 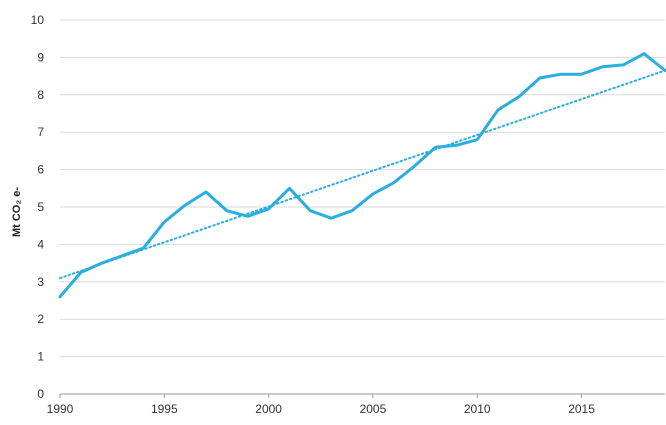 What do you see at coordinates (60, 409) in the screenshot?
I see `x-tick-label: 1990` at bounding box center [60, 409].